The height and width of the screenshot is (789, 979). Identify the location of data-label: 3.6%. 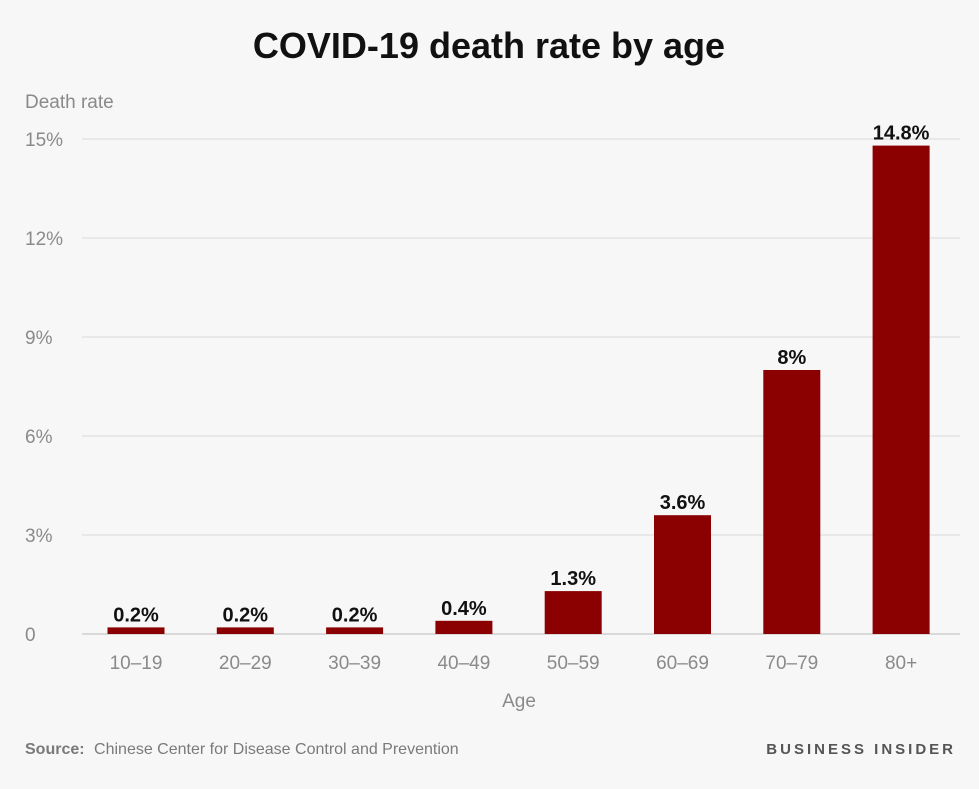
(683, 503).